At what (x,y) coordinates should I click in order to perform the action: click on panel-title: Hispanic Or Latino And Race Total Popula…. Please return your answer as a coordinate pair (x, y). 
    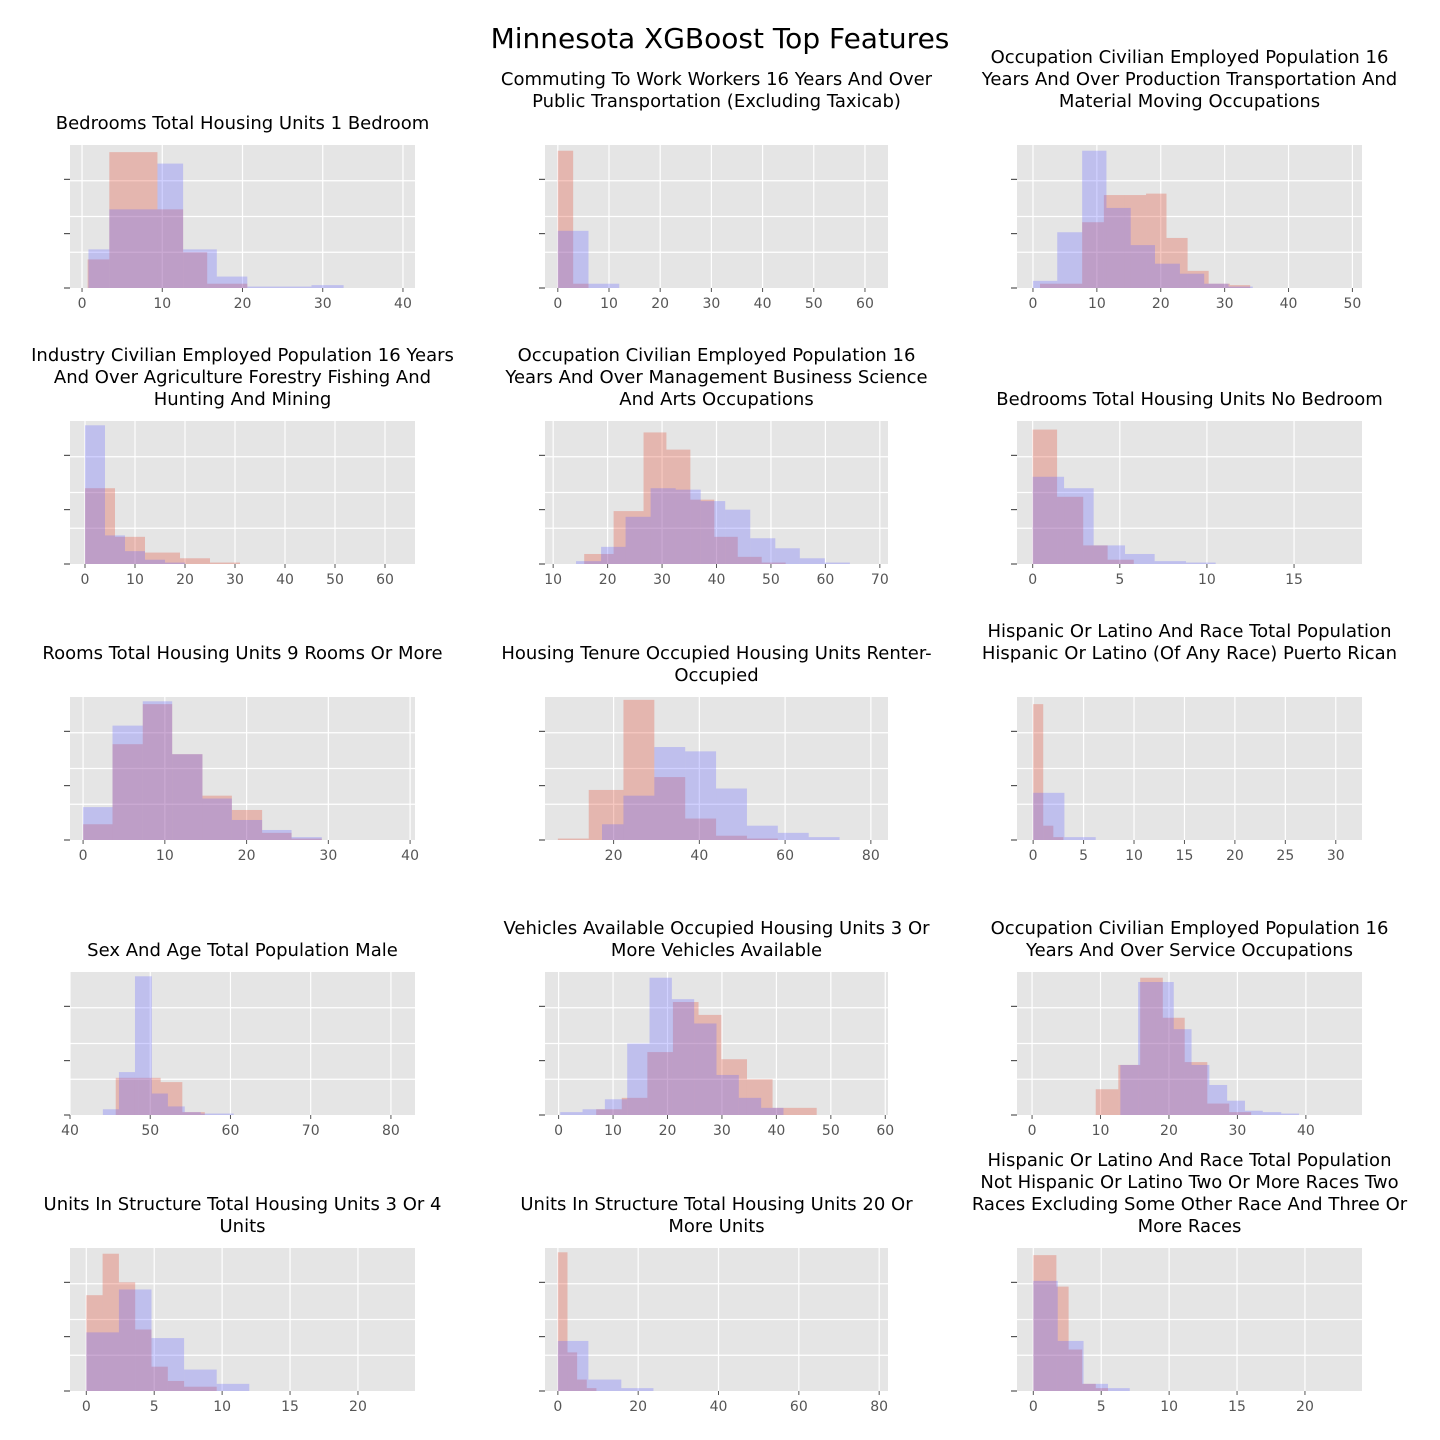
    Looking at the image, I should click on (1189, 1193).